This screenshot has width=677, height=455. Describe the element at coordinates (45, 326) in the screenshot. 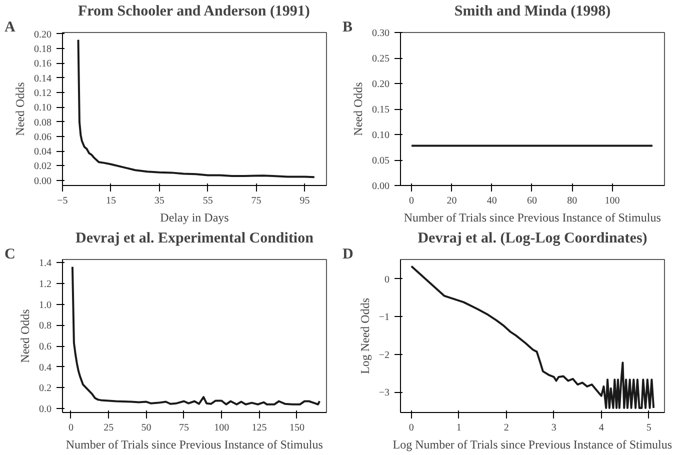

I see `y-tick-label: 0.8` at that location.